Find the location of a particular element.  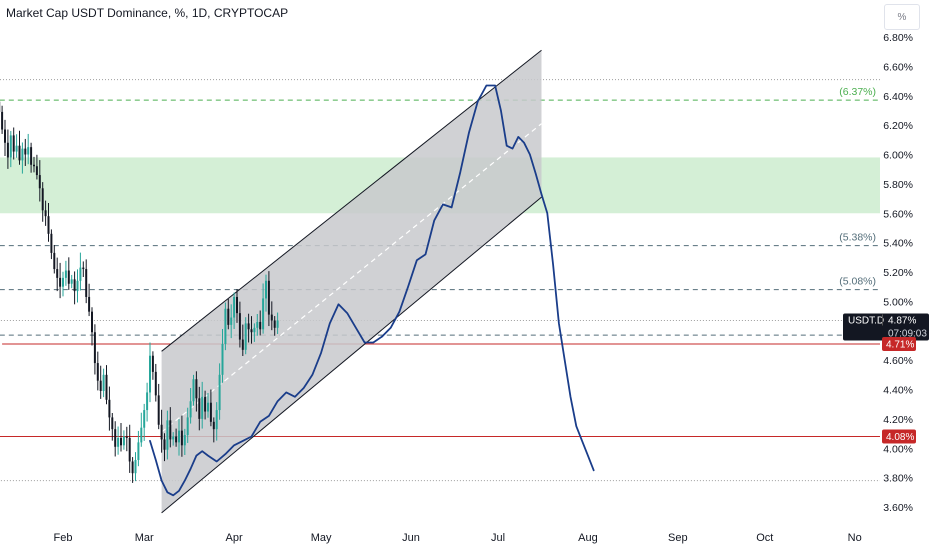

y-tick-label: 5.80% is located at coordinates (898, 185).